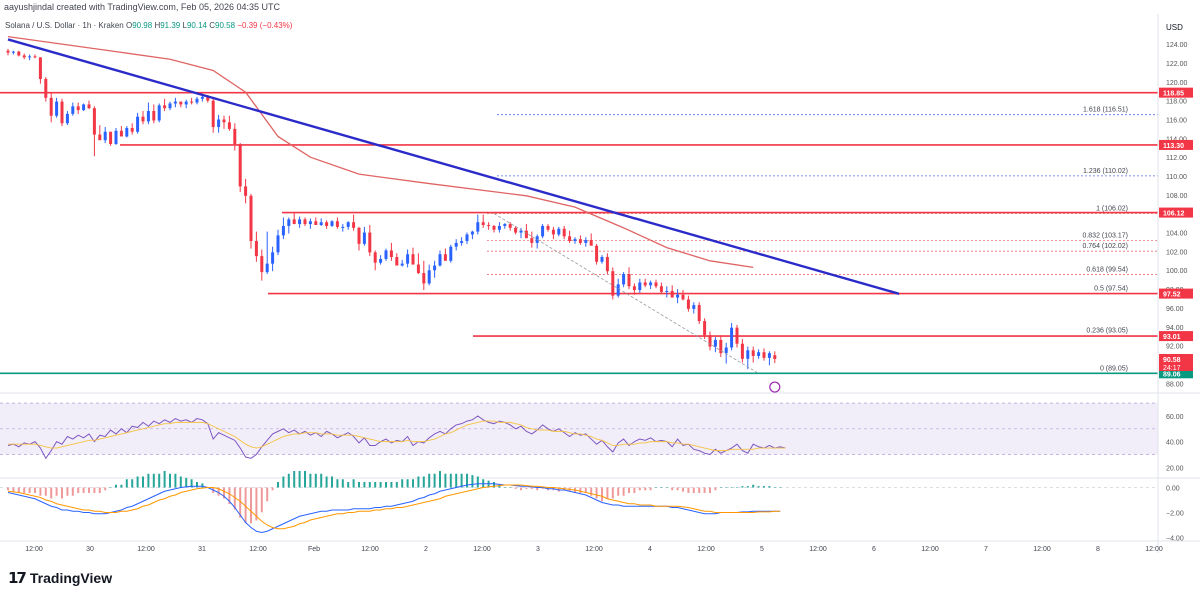 The image size is (1200, 597). Describe the element at coordinates (650, 549) in the screenshot. I see `time-tick-label: 4` at that location.